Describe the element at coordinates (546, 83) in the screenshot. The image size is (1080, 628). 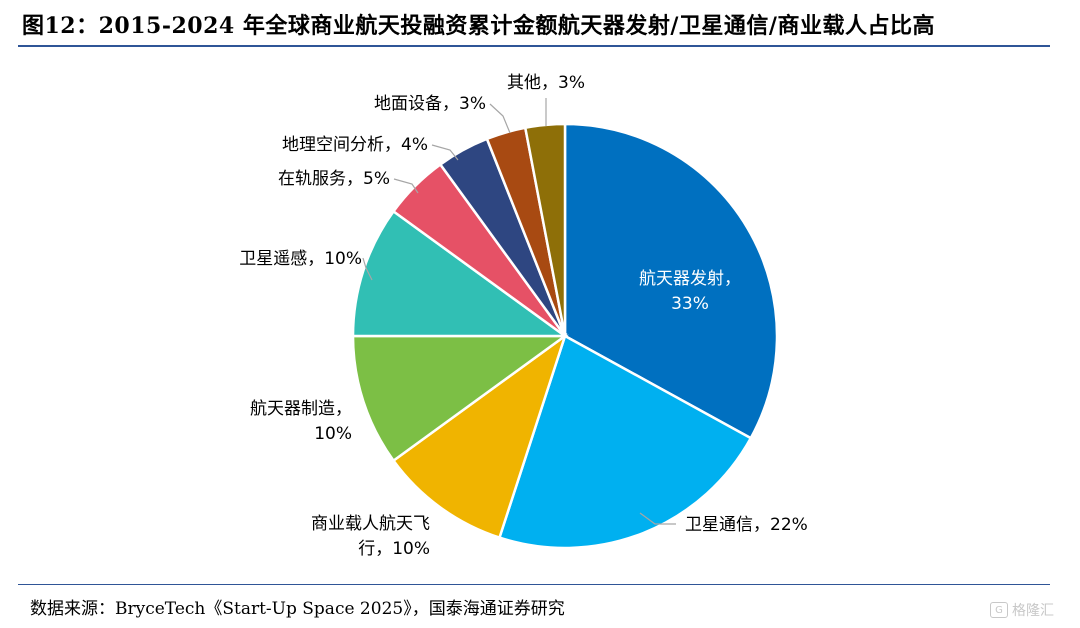
I see `slice-label-8: 其他，3%` at that location.